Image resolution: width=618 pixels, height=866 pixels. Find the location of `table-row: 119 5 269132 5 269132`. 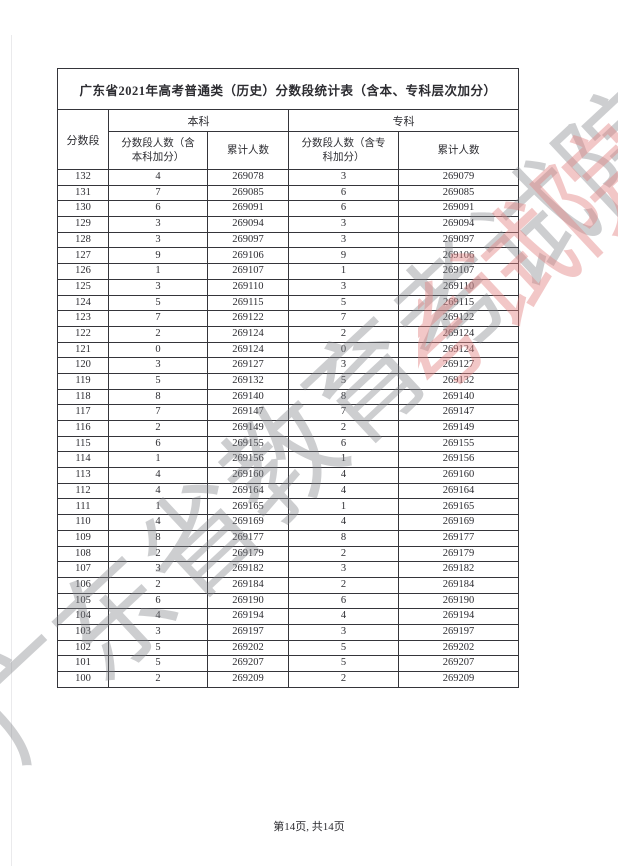

table-row: 119 5 269132 5 269132 is located at coordinates (288, 381).